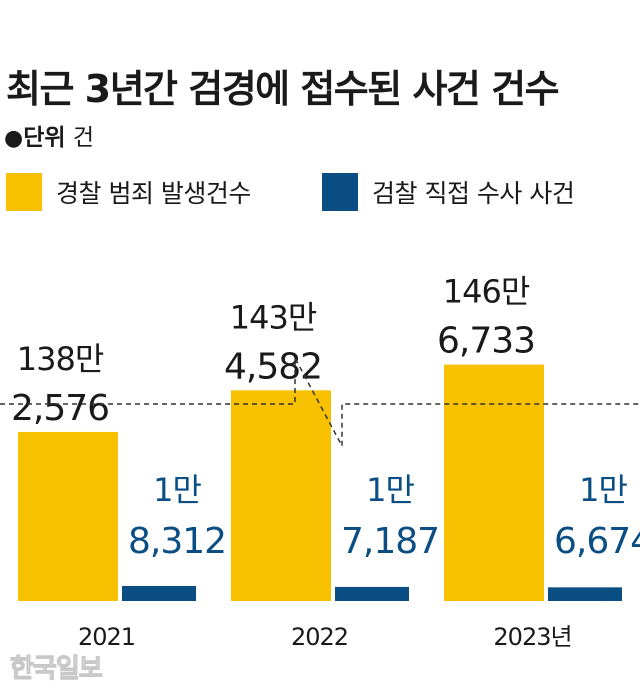 This screenshot has height=692, width=640. I want to click on data-label-prosecution-top-2023년: 1만, so click(603, 490).